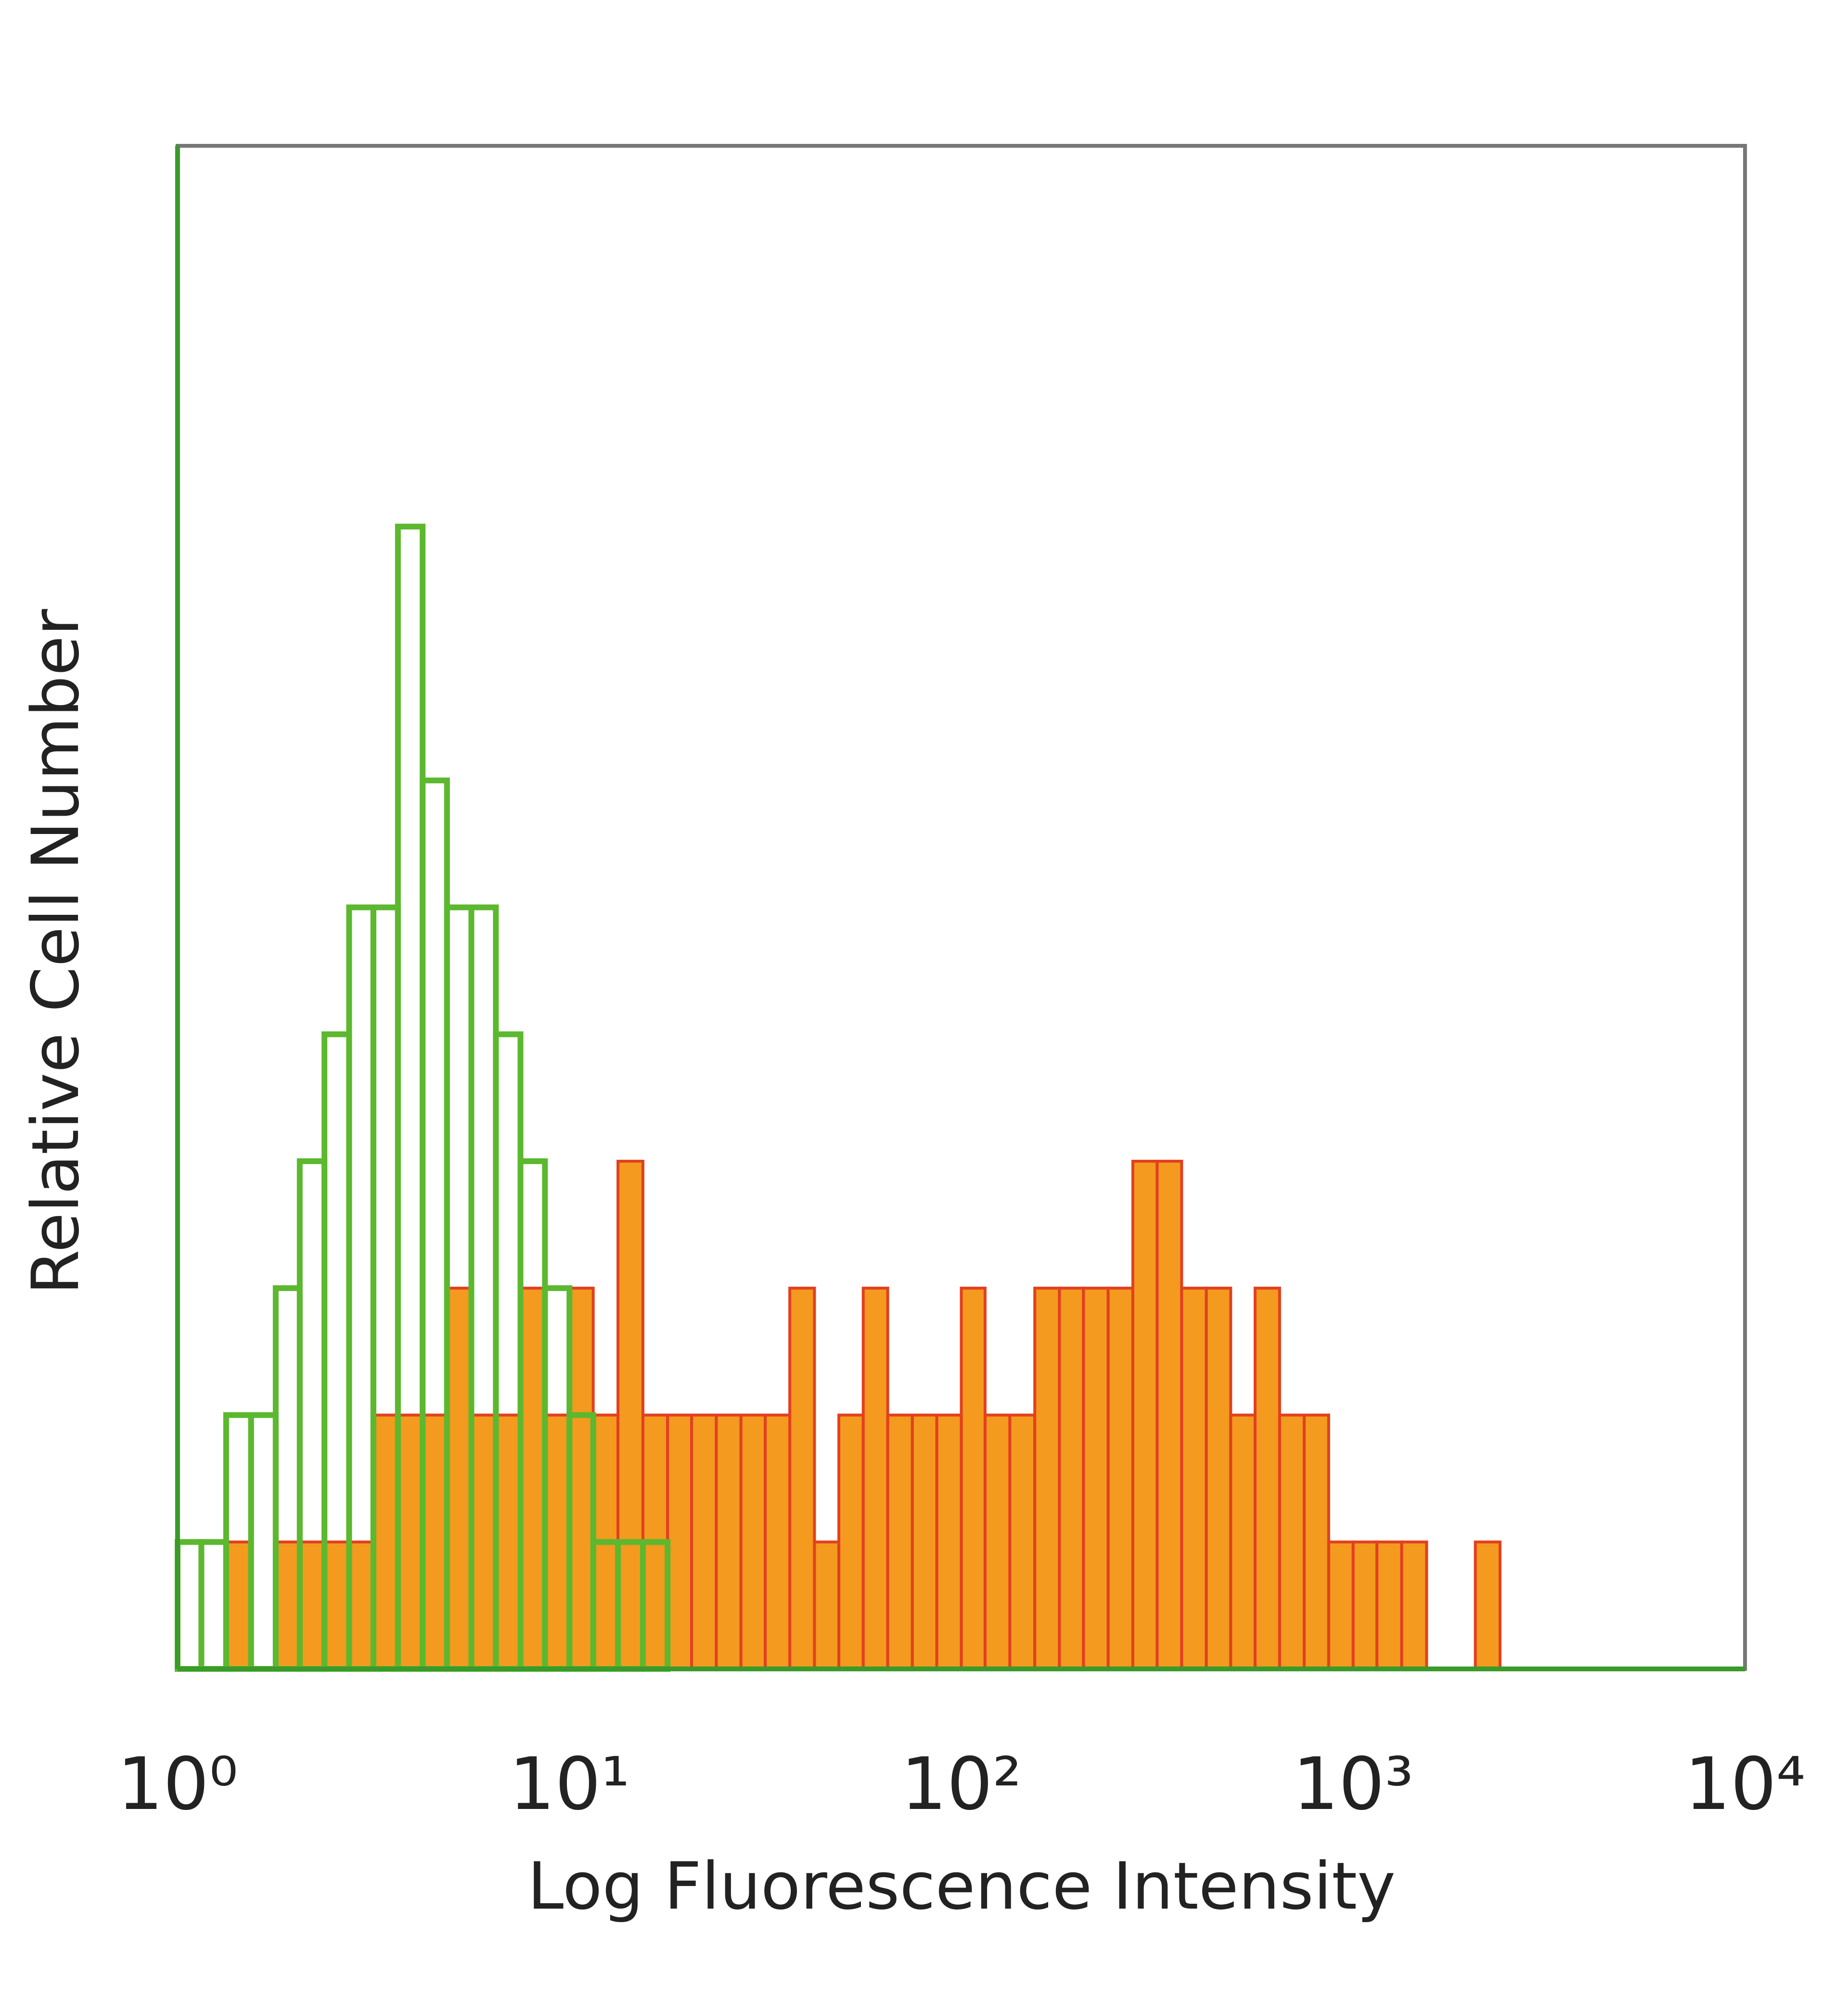 This screenshot has height=2000, width=1848. I want to click on x-tick-label: 10¹, so click(569, 1784).